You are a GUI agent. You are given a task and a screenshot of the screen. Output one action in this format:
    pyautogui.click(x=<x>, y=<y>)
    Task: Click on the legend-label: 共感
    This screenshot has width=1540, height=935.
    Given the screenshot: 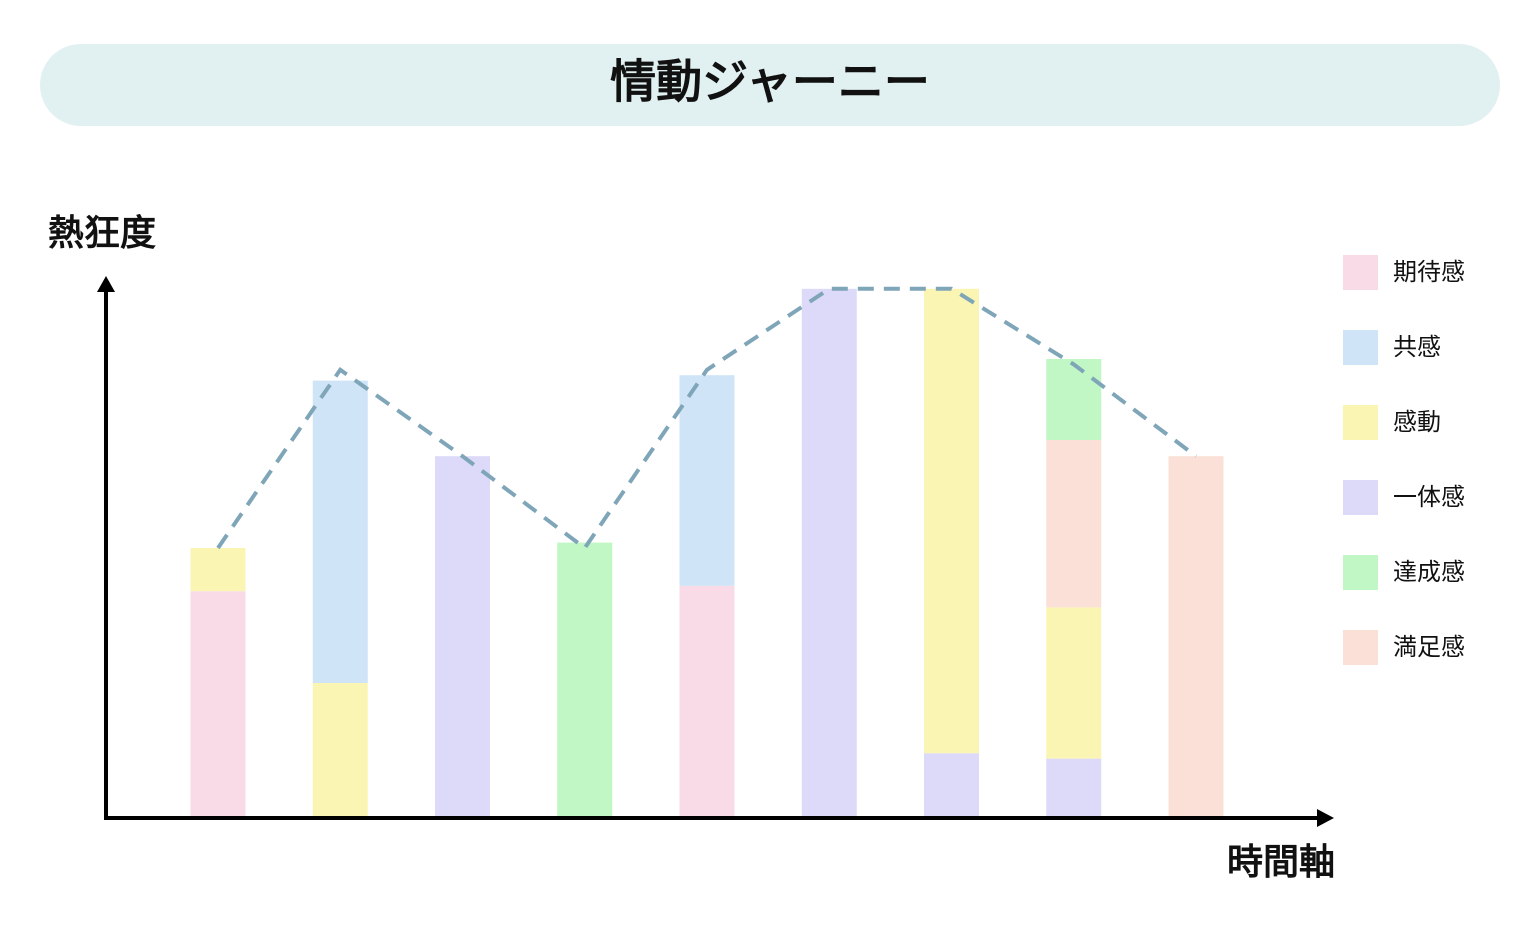 What is the action you would take?
    pyautogui.click(x=1417, y=347)
    